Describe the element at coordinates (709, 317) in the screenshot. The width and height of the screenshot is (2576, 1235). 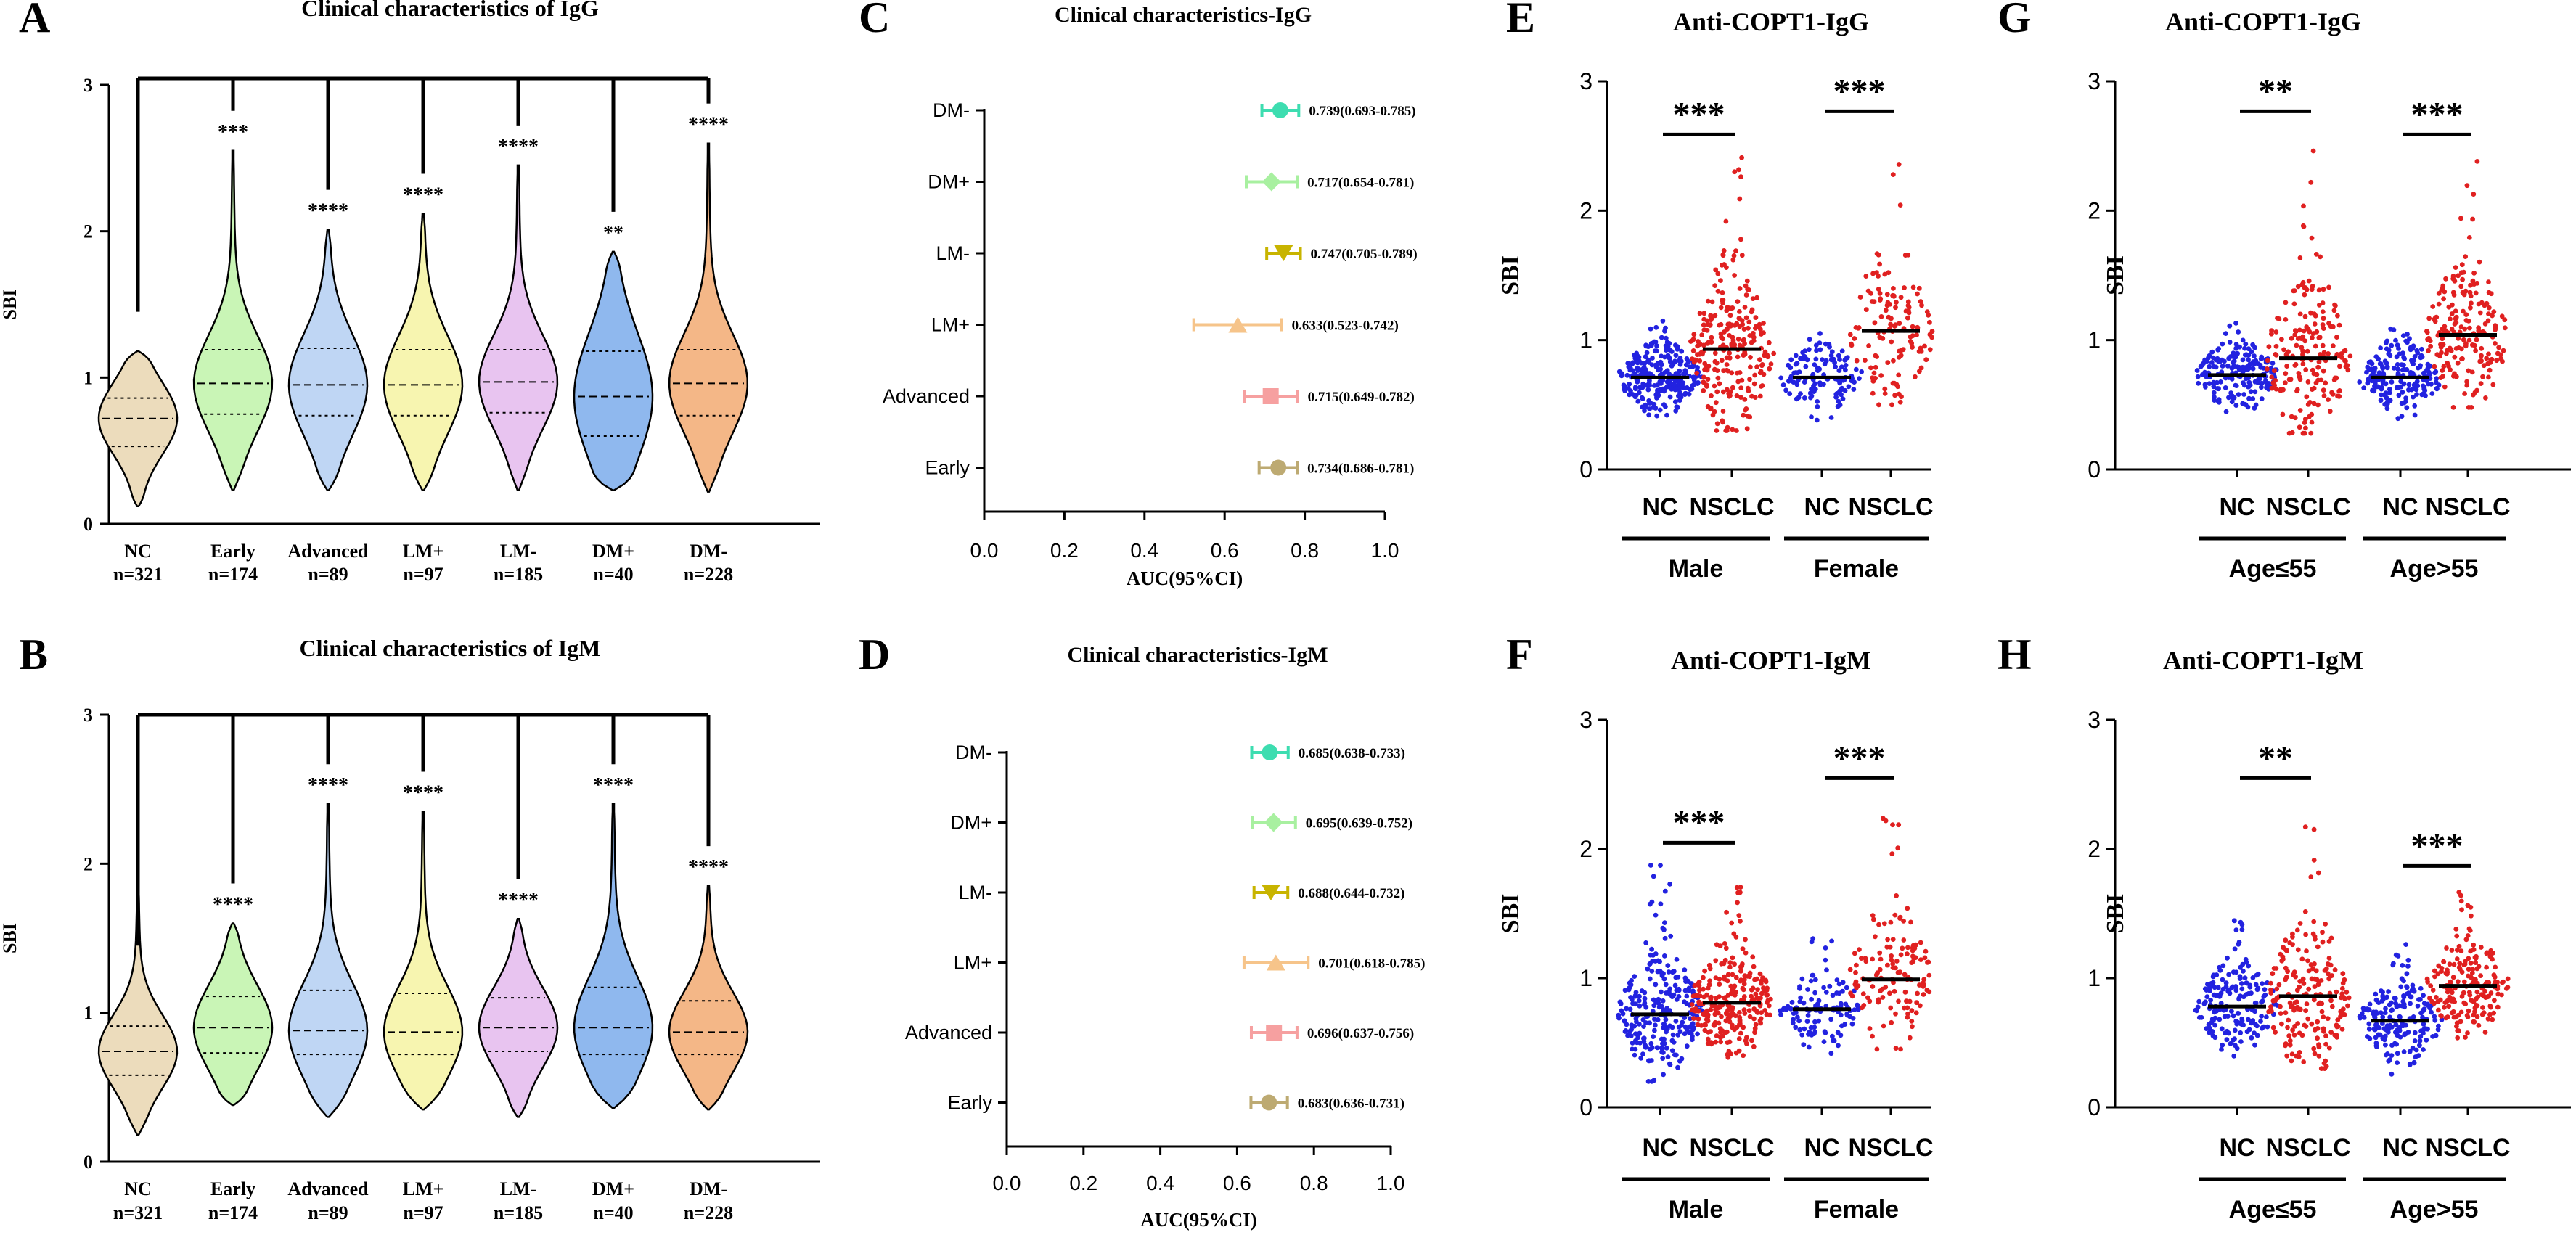
I see `violin-dm-` at that location.